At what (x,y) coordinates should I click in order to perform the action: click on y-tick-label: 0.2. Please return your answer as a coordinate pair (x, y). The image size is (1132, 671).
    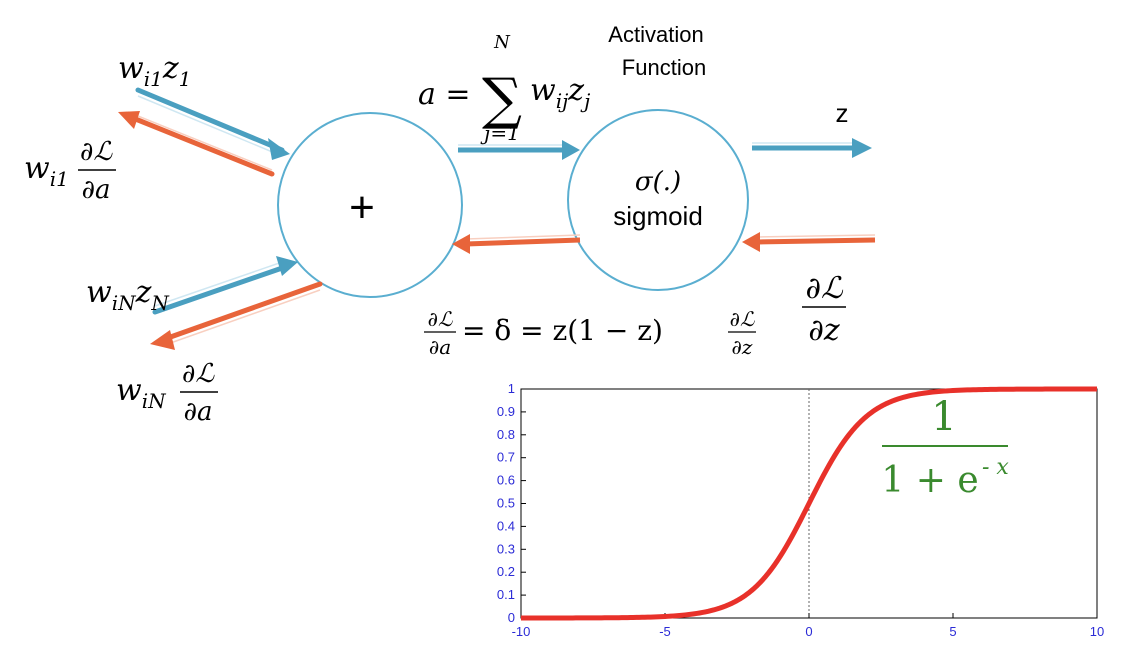
    Looking at the image, I should click on (506, 571).